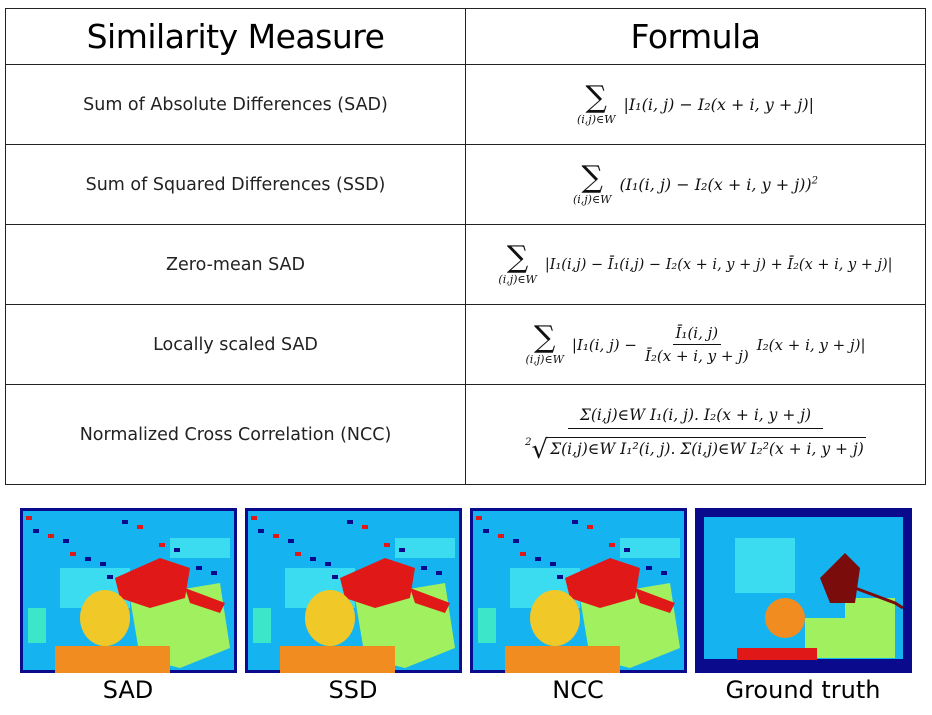 The width and height of the screenshot is (932, 715). Describe the element at coordinates (695, 417) in the screenshot. I see `ncc-numerator: Σ(i,j)∈W I₁(i, j). I₂(x + i, y + j)` at that location.